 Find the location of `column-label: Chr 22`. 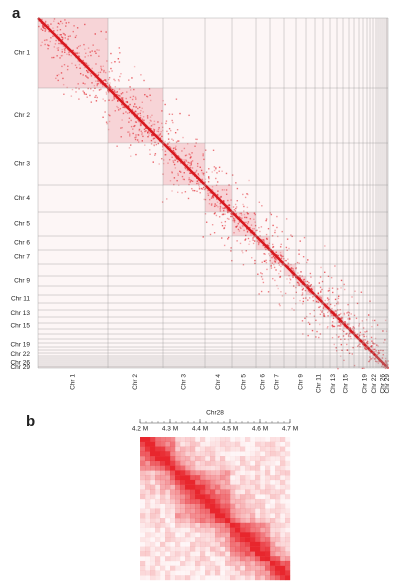

column-label: Chr 22 is located at coordinates (374, 384).